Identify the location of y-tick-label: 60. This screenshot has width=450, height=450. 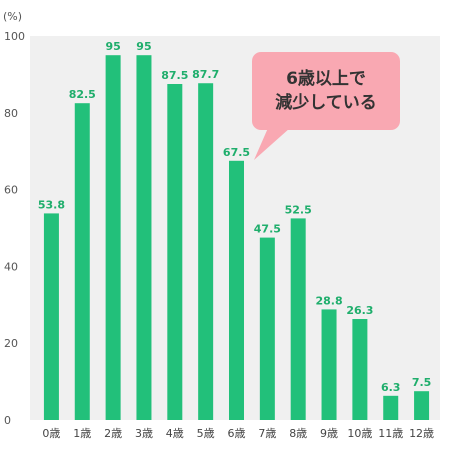
(11, 190).